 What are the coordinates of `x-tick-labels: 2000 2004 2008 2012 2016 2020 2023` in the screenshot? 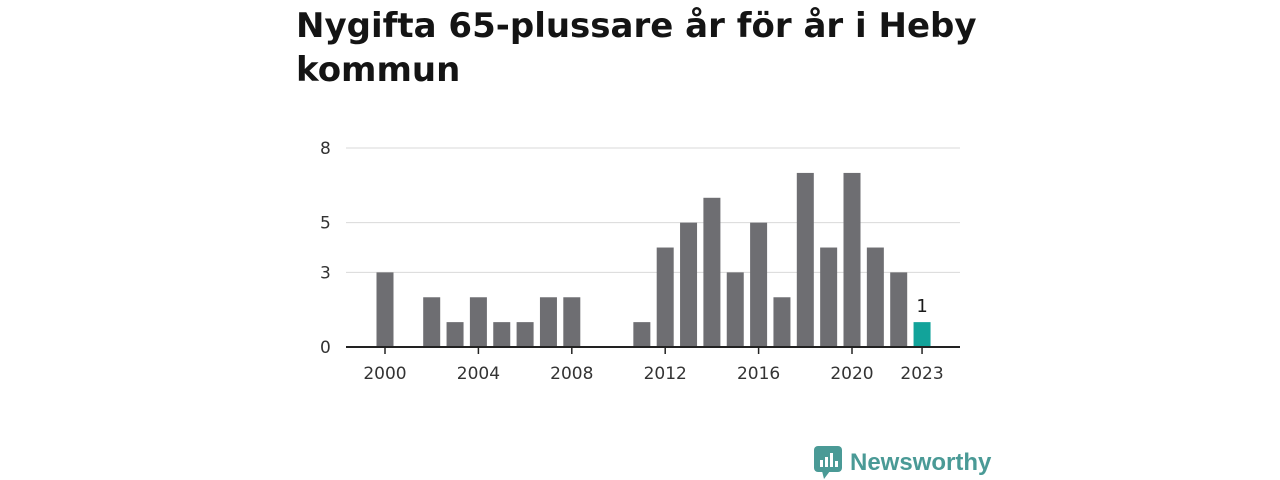 It's located at (653, 374).